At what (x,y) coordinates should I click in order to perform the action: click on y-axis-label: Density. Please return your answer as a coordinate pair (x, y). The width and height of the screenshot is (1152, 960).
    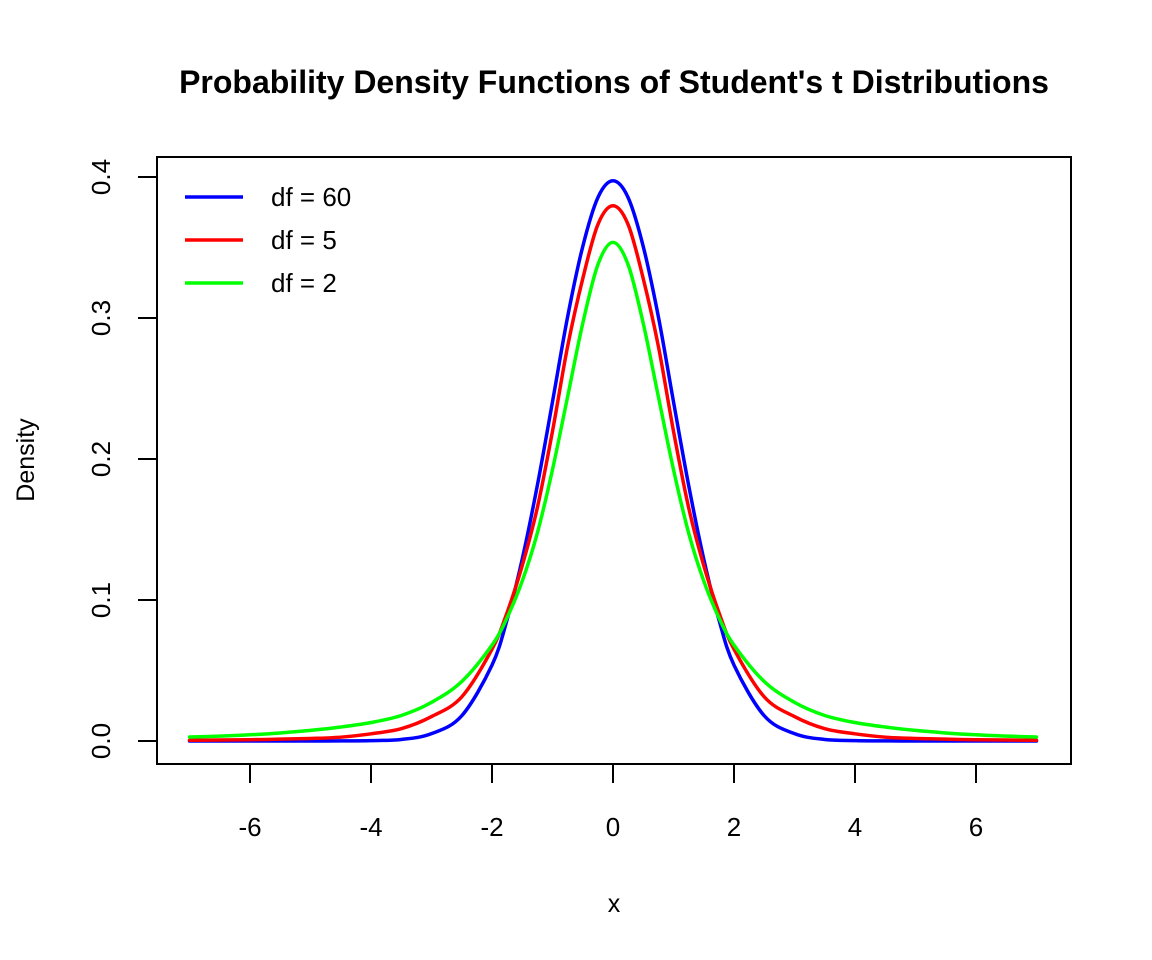
    Looking at the image, I should click on (26, 460).